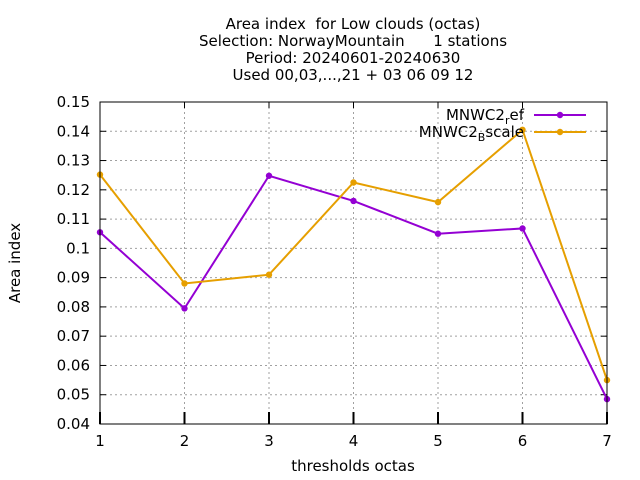 The height and width of the screenshot is (480, 640). Describe the element at coordinates (353, 41) in the screenshot. I see `title-line-2: Selection: NorwayMountain 1 stations` at that location.